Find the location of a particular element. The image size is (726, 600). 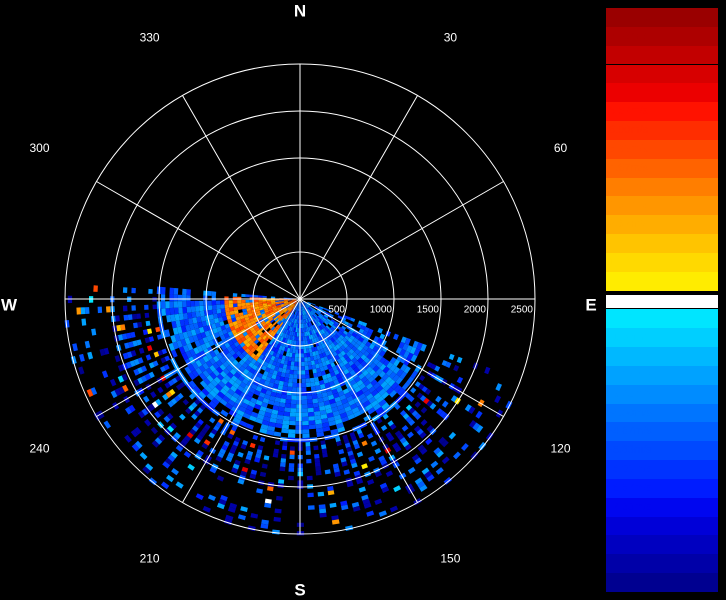

colorbar-swatch is located at coordinates (662, 582).